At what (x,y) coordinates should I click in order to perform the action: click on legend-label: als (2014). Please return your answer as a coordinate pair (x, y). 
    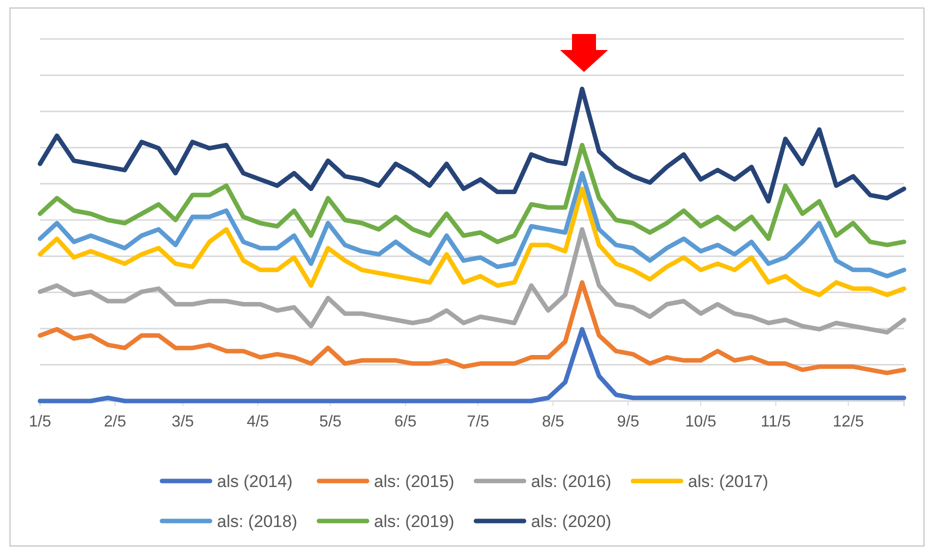
    Looking at the image, I should click on (255, 481).